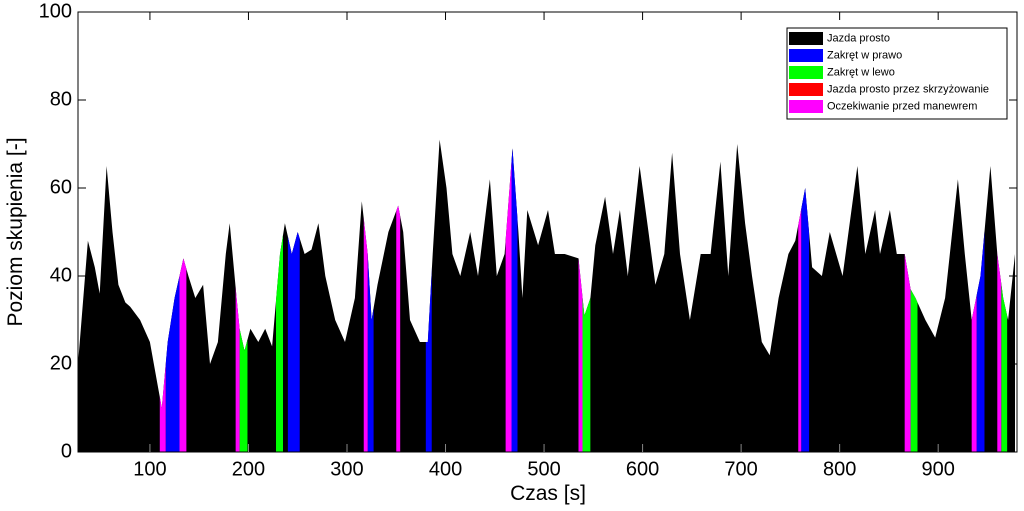 The height and width of the screenshot is (511, 1024). Describe the element at coordinates (61, 363) in the screenshot. I see `y-tick-label: 20` at that location.